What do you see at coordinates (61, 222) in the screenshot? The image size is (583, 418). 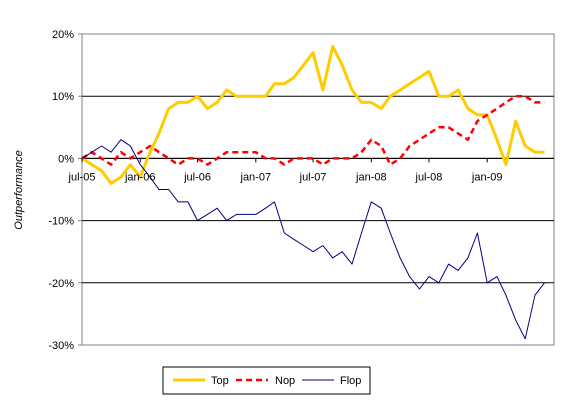 I see `y-tick-label: -10%` at bounding box center [61, 222].